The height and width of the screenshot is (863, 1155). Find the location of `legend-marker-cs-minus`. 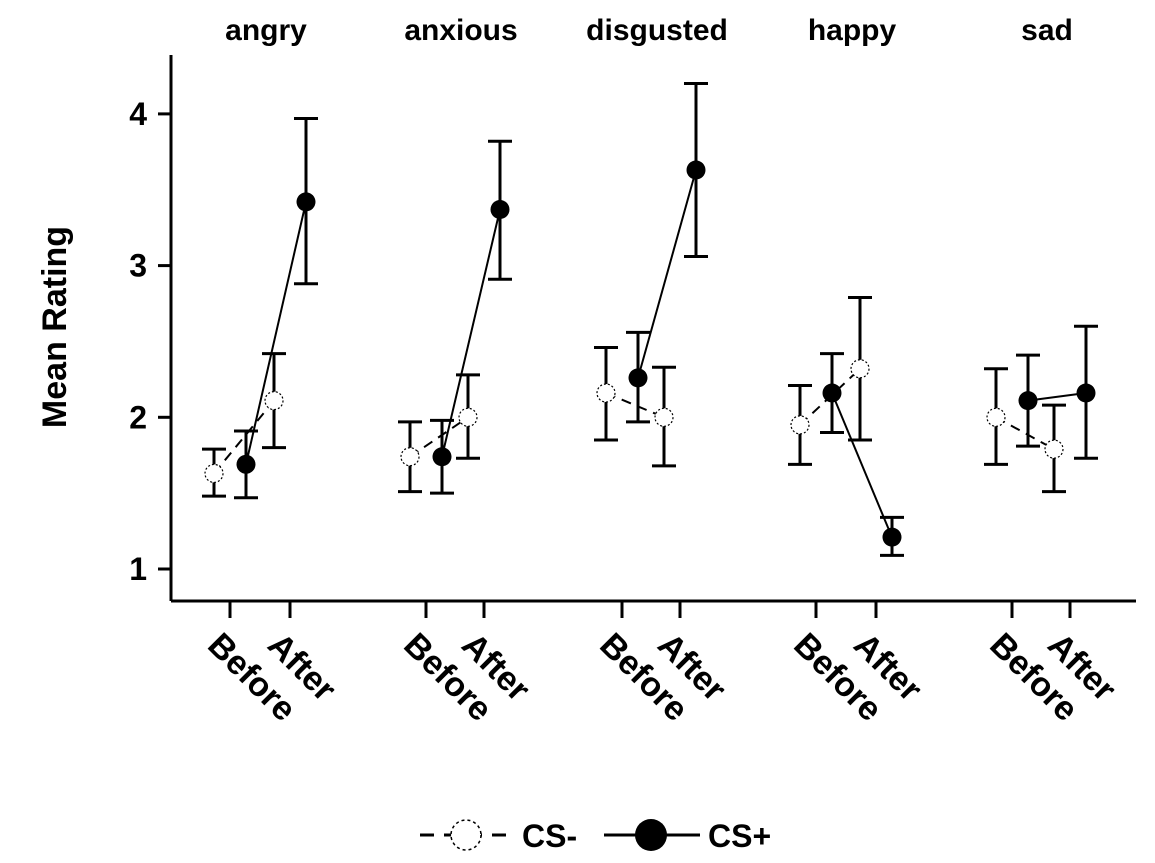

legend-marker-cs-minus is located at coordinates (466, 835).